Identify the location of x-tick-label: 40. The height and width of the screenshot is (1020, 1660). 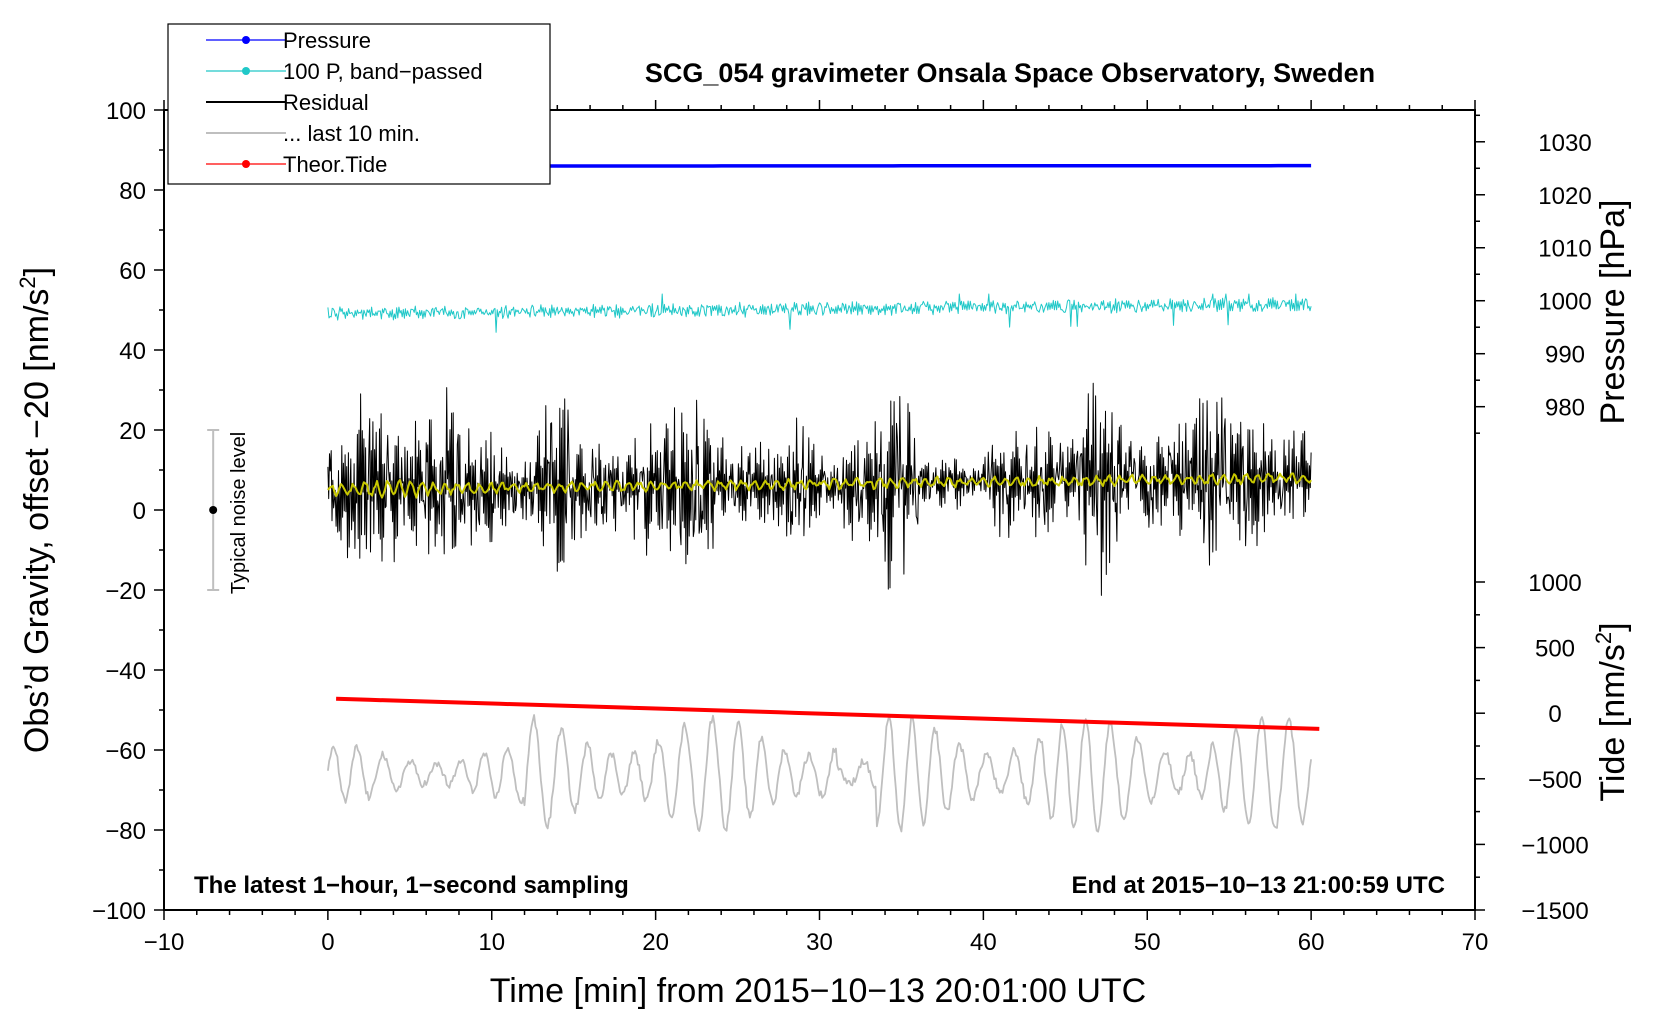
(983, 942).